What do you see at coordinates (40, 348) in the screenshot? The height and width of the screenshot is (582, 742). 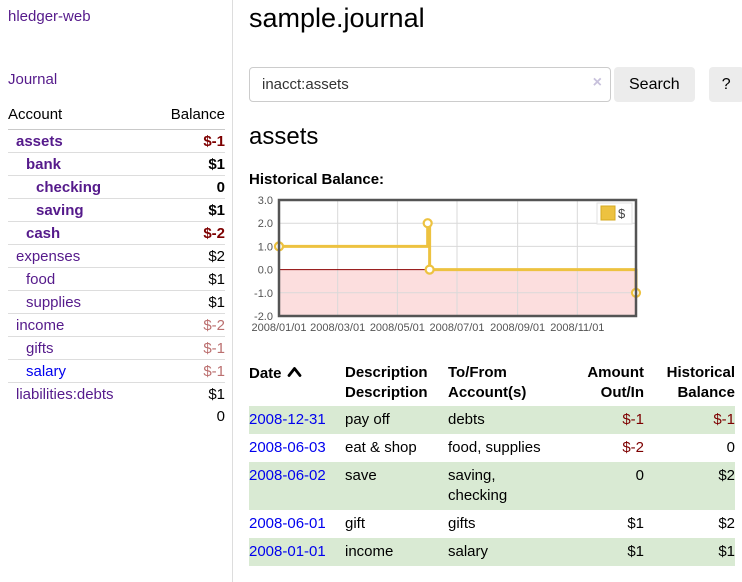 I see `sidebar-account-link: gifts` at bounding box center [40, 348].